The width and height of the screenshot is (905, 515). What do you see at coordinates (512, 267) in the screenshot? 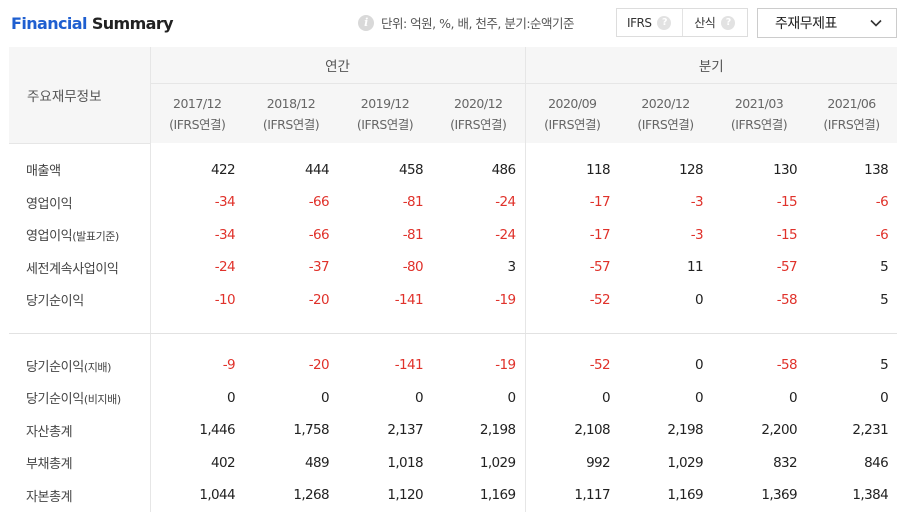
I see `value-cell: 3` at bounding box center [512, 267].